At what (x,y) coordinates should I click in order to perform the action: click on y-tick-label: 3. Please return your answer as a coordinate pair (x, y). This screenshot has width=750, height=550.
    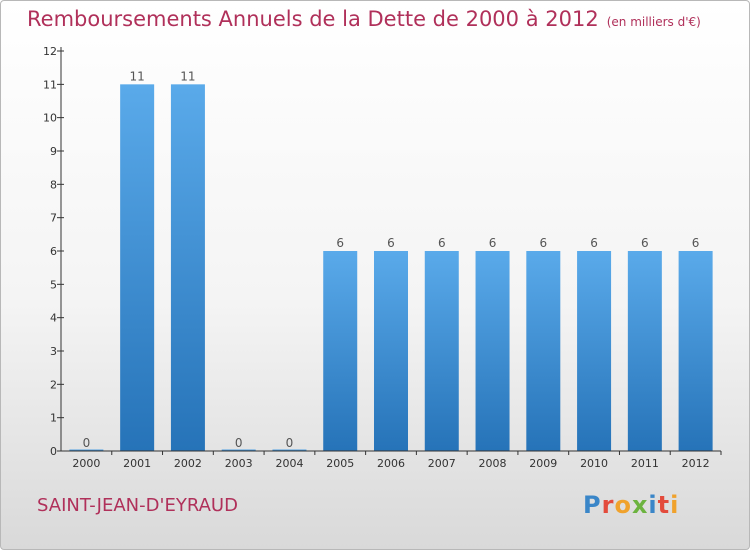
    Looking at the image, I should click on (53, 351).